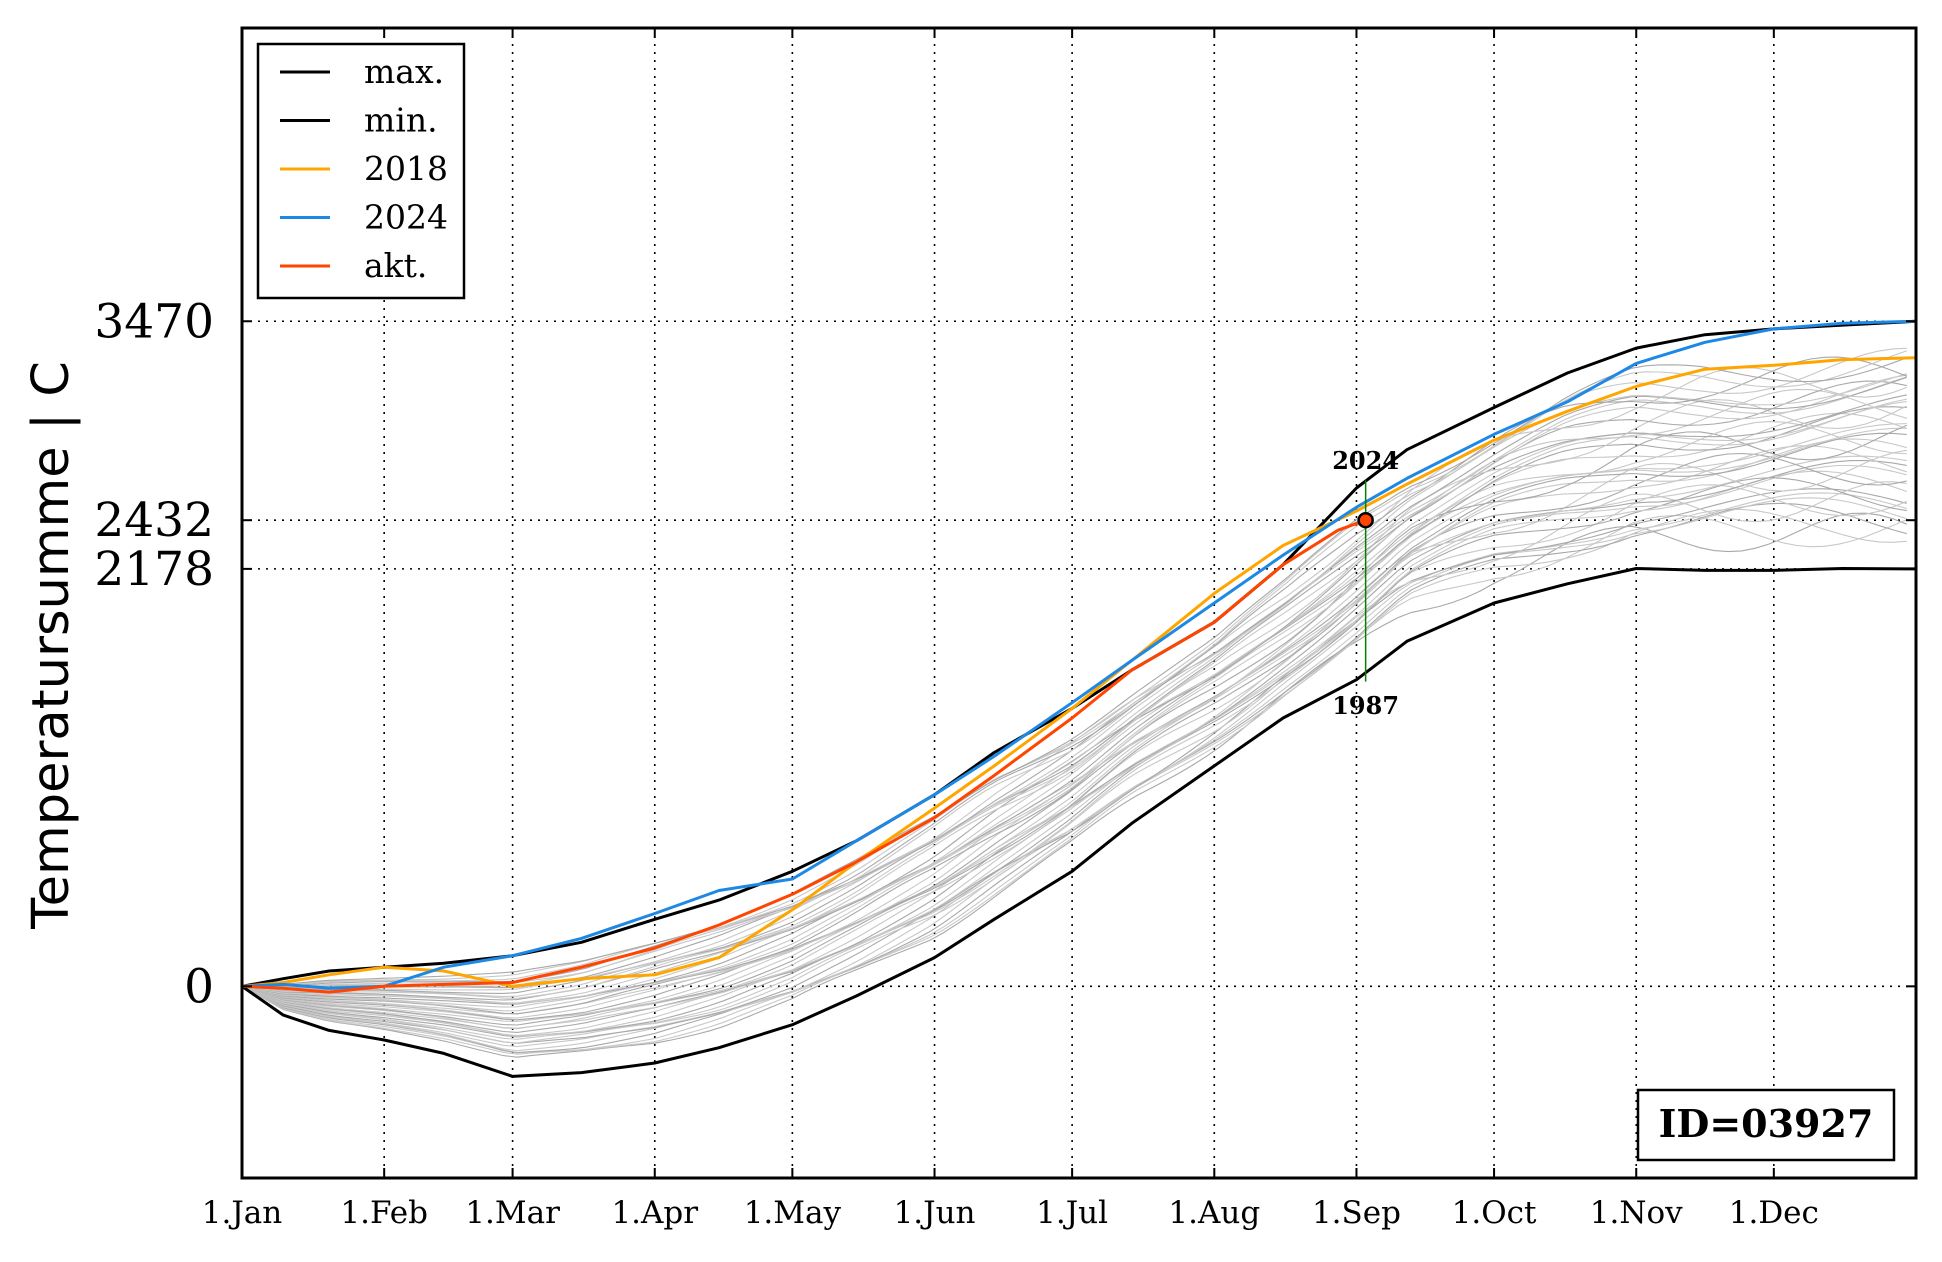 This screenshot has height=1262, width=1942. I want to click on x-tick-label: 1.Nov, so click(1636, 1213).